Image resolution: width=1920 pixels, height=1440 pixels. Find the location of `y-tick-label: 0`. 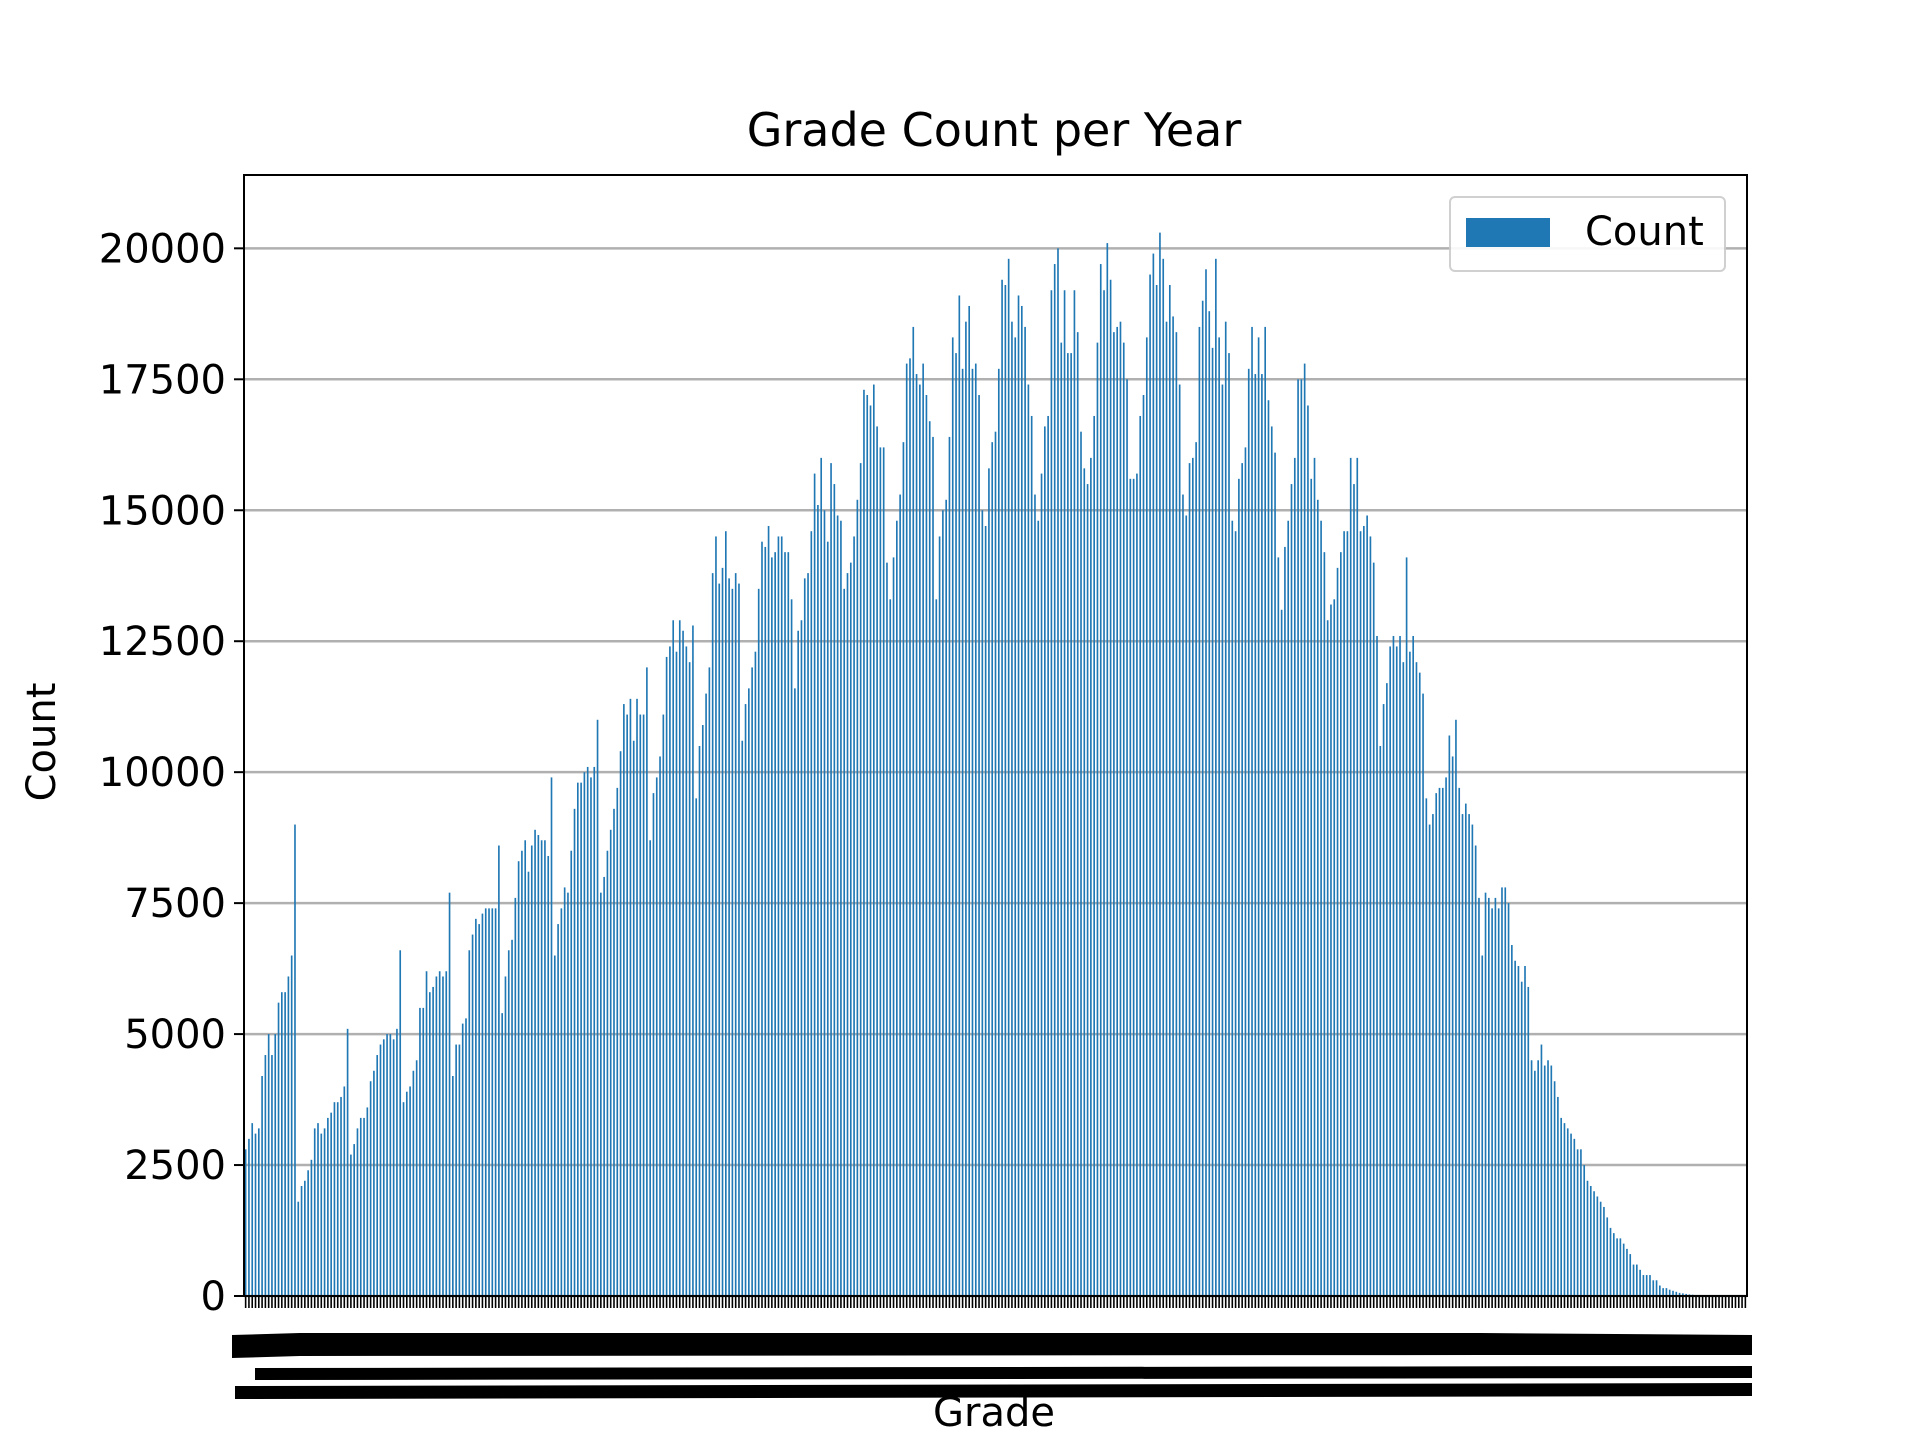

y-tick-label: 0 is located at coordinates (213, 1297).